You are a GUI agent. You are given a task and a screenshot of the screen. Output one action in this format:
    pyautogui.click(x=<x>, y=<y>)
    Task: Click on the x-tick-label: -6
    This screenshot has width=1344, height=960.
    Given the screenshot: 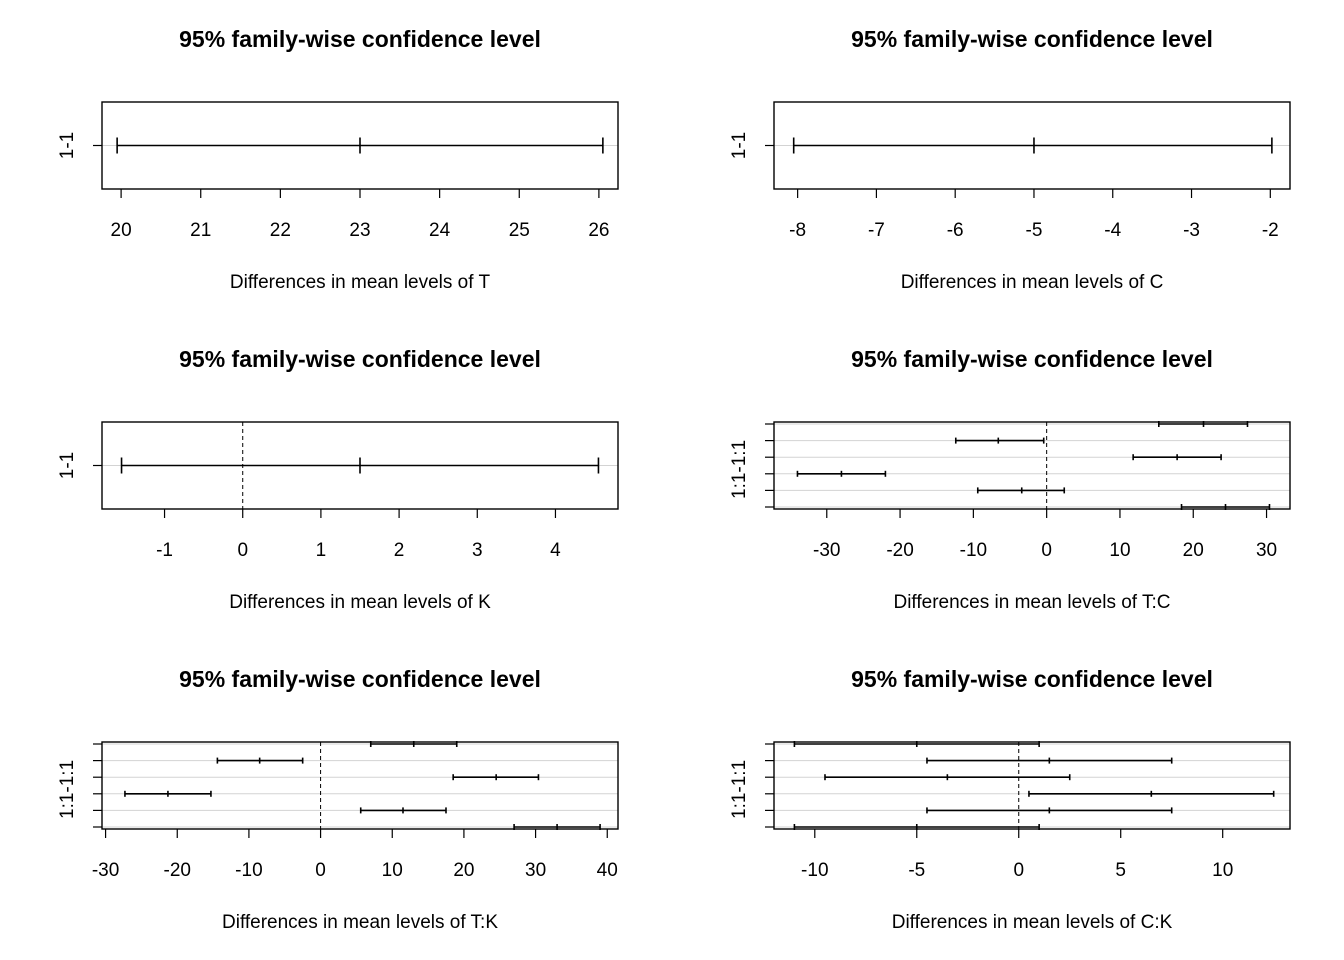 What is the action you would take?
    pyautogui.click(x=955, y=230)
    